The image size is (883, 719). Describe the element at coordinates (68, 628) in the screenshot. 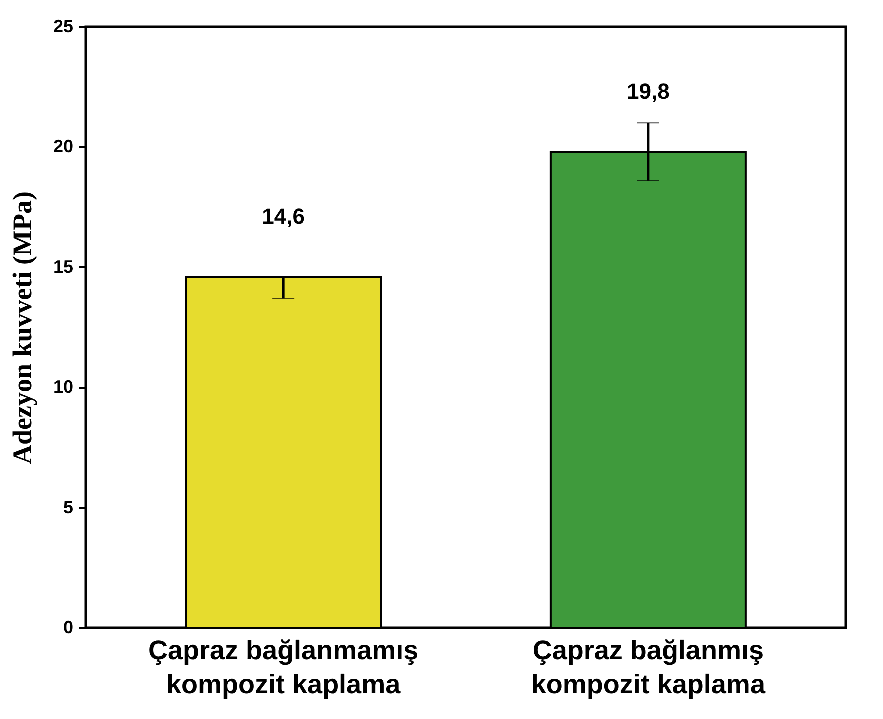

I see `y-tick-label: 0` at that location.